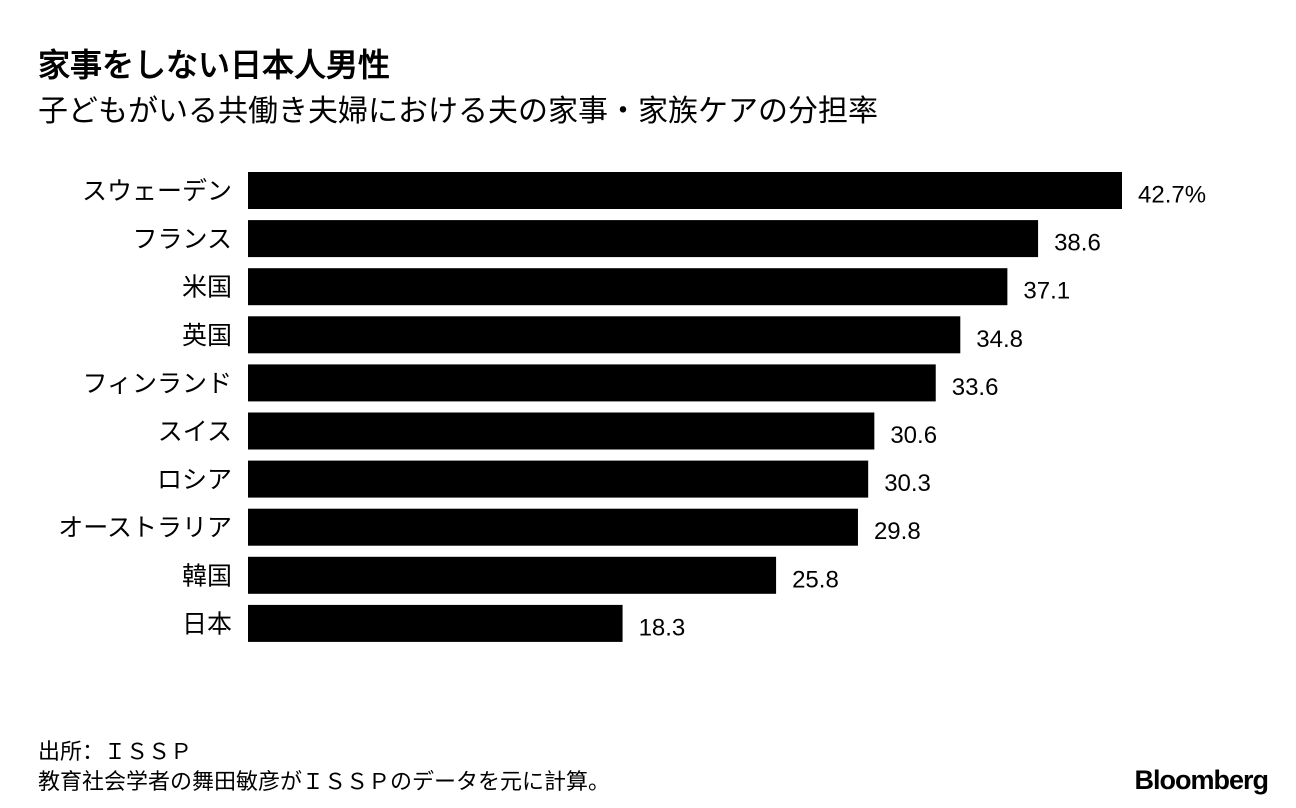 The height and width of the screenshot is (808, 1296). I want to click on category-label: フランス, so click(182, 239).